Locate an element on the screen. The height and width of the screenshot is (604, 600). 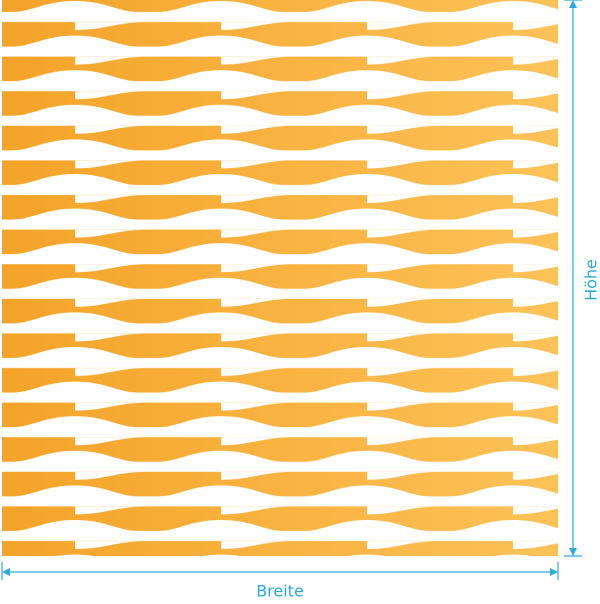
width-label: Breite is located at coordinates (280, 591).